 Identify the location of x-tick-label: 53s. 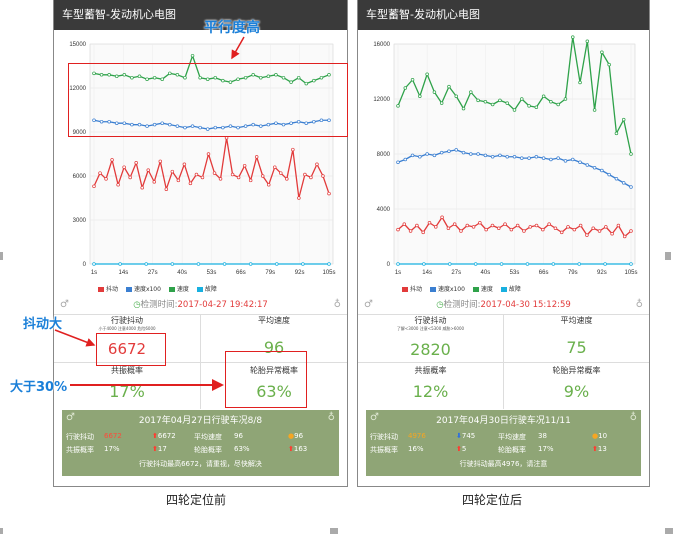
(212, 273).